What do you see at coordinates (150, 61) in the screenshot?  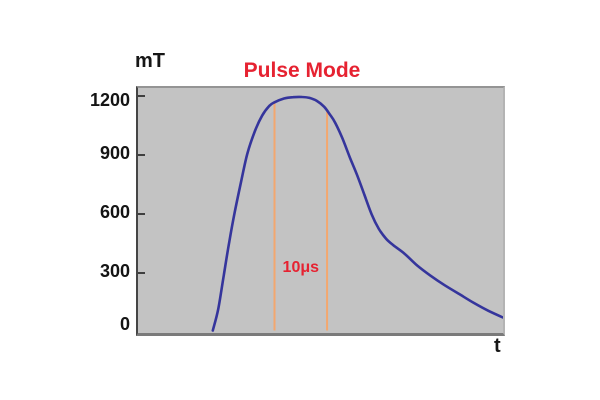 I see `y-axis-unit-label: mT` at bounding box center [150, 61].